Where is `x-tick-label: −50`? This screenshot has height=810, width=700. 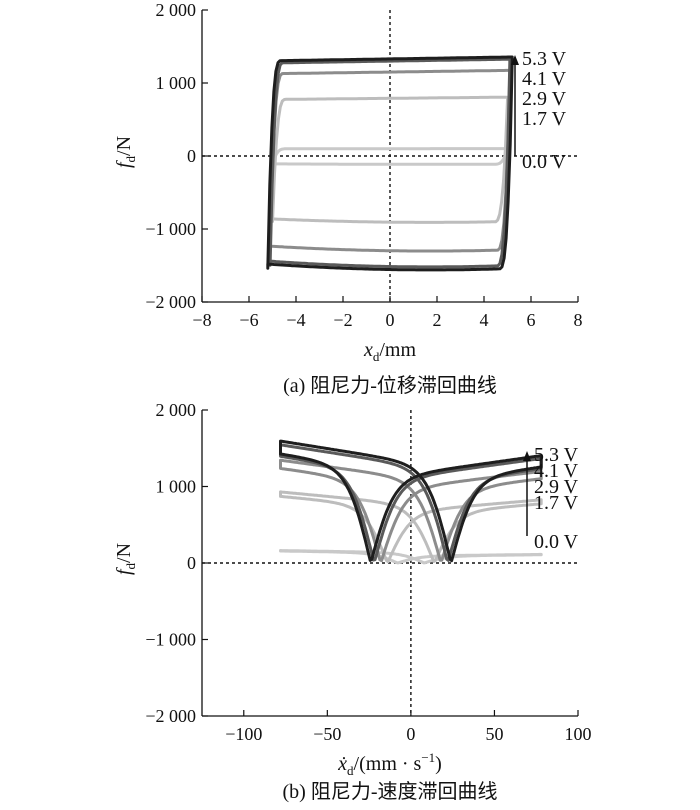
x-tick-label: −50 is located at coordinates (327, 734).